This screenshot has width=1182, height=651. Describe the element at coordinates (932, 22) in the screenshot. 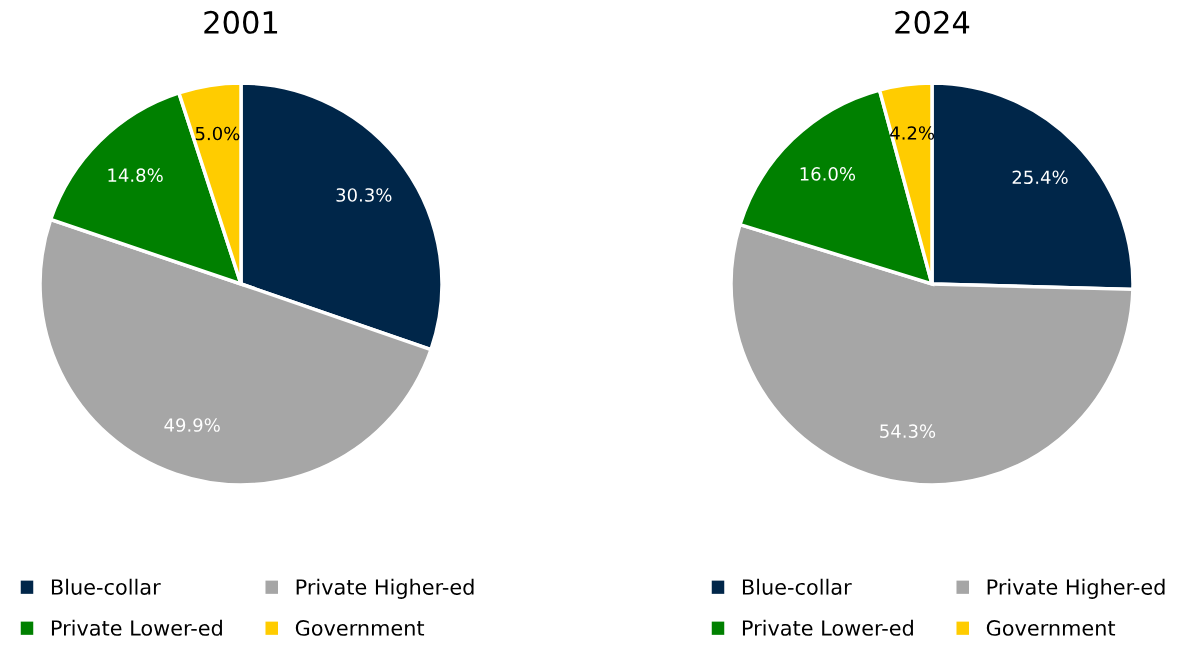

I see `chart-title: 2024` at that location.